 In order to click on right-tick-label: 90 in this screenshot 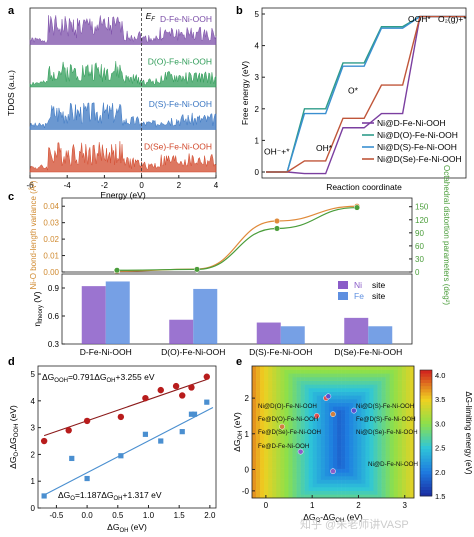, I will do `click(419, 233)`.